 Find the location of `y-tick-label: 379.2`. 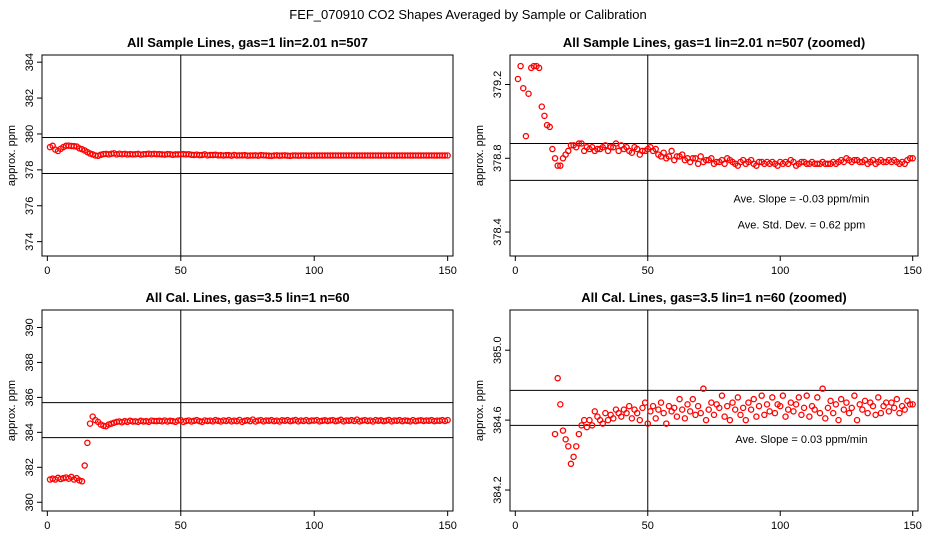

y-tick-label: 379.2 is located at coordinates (498, 85).